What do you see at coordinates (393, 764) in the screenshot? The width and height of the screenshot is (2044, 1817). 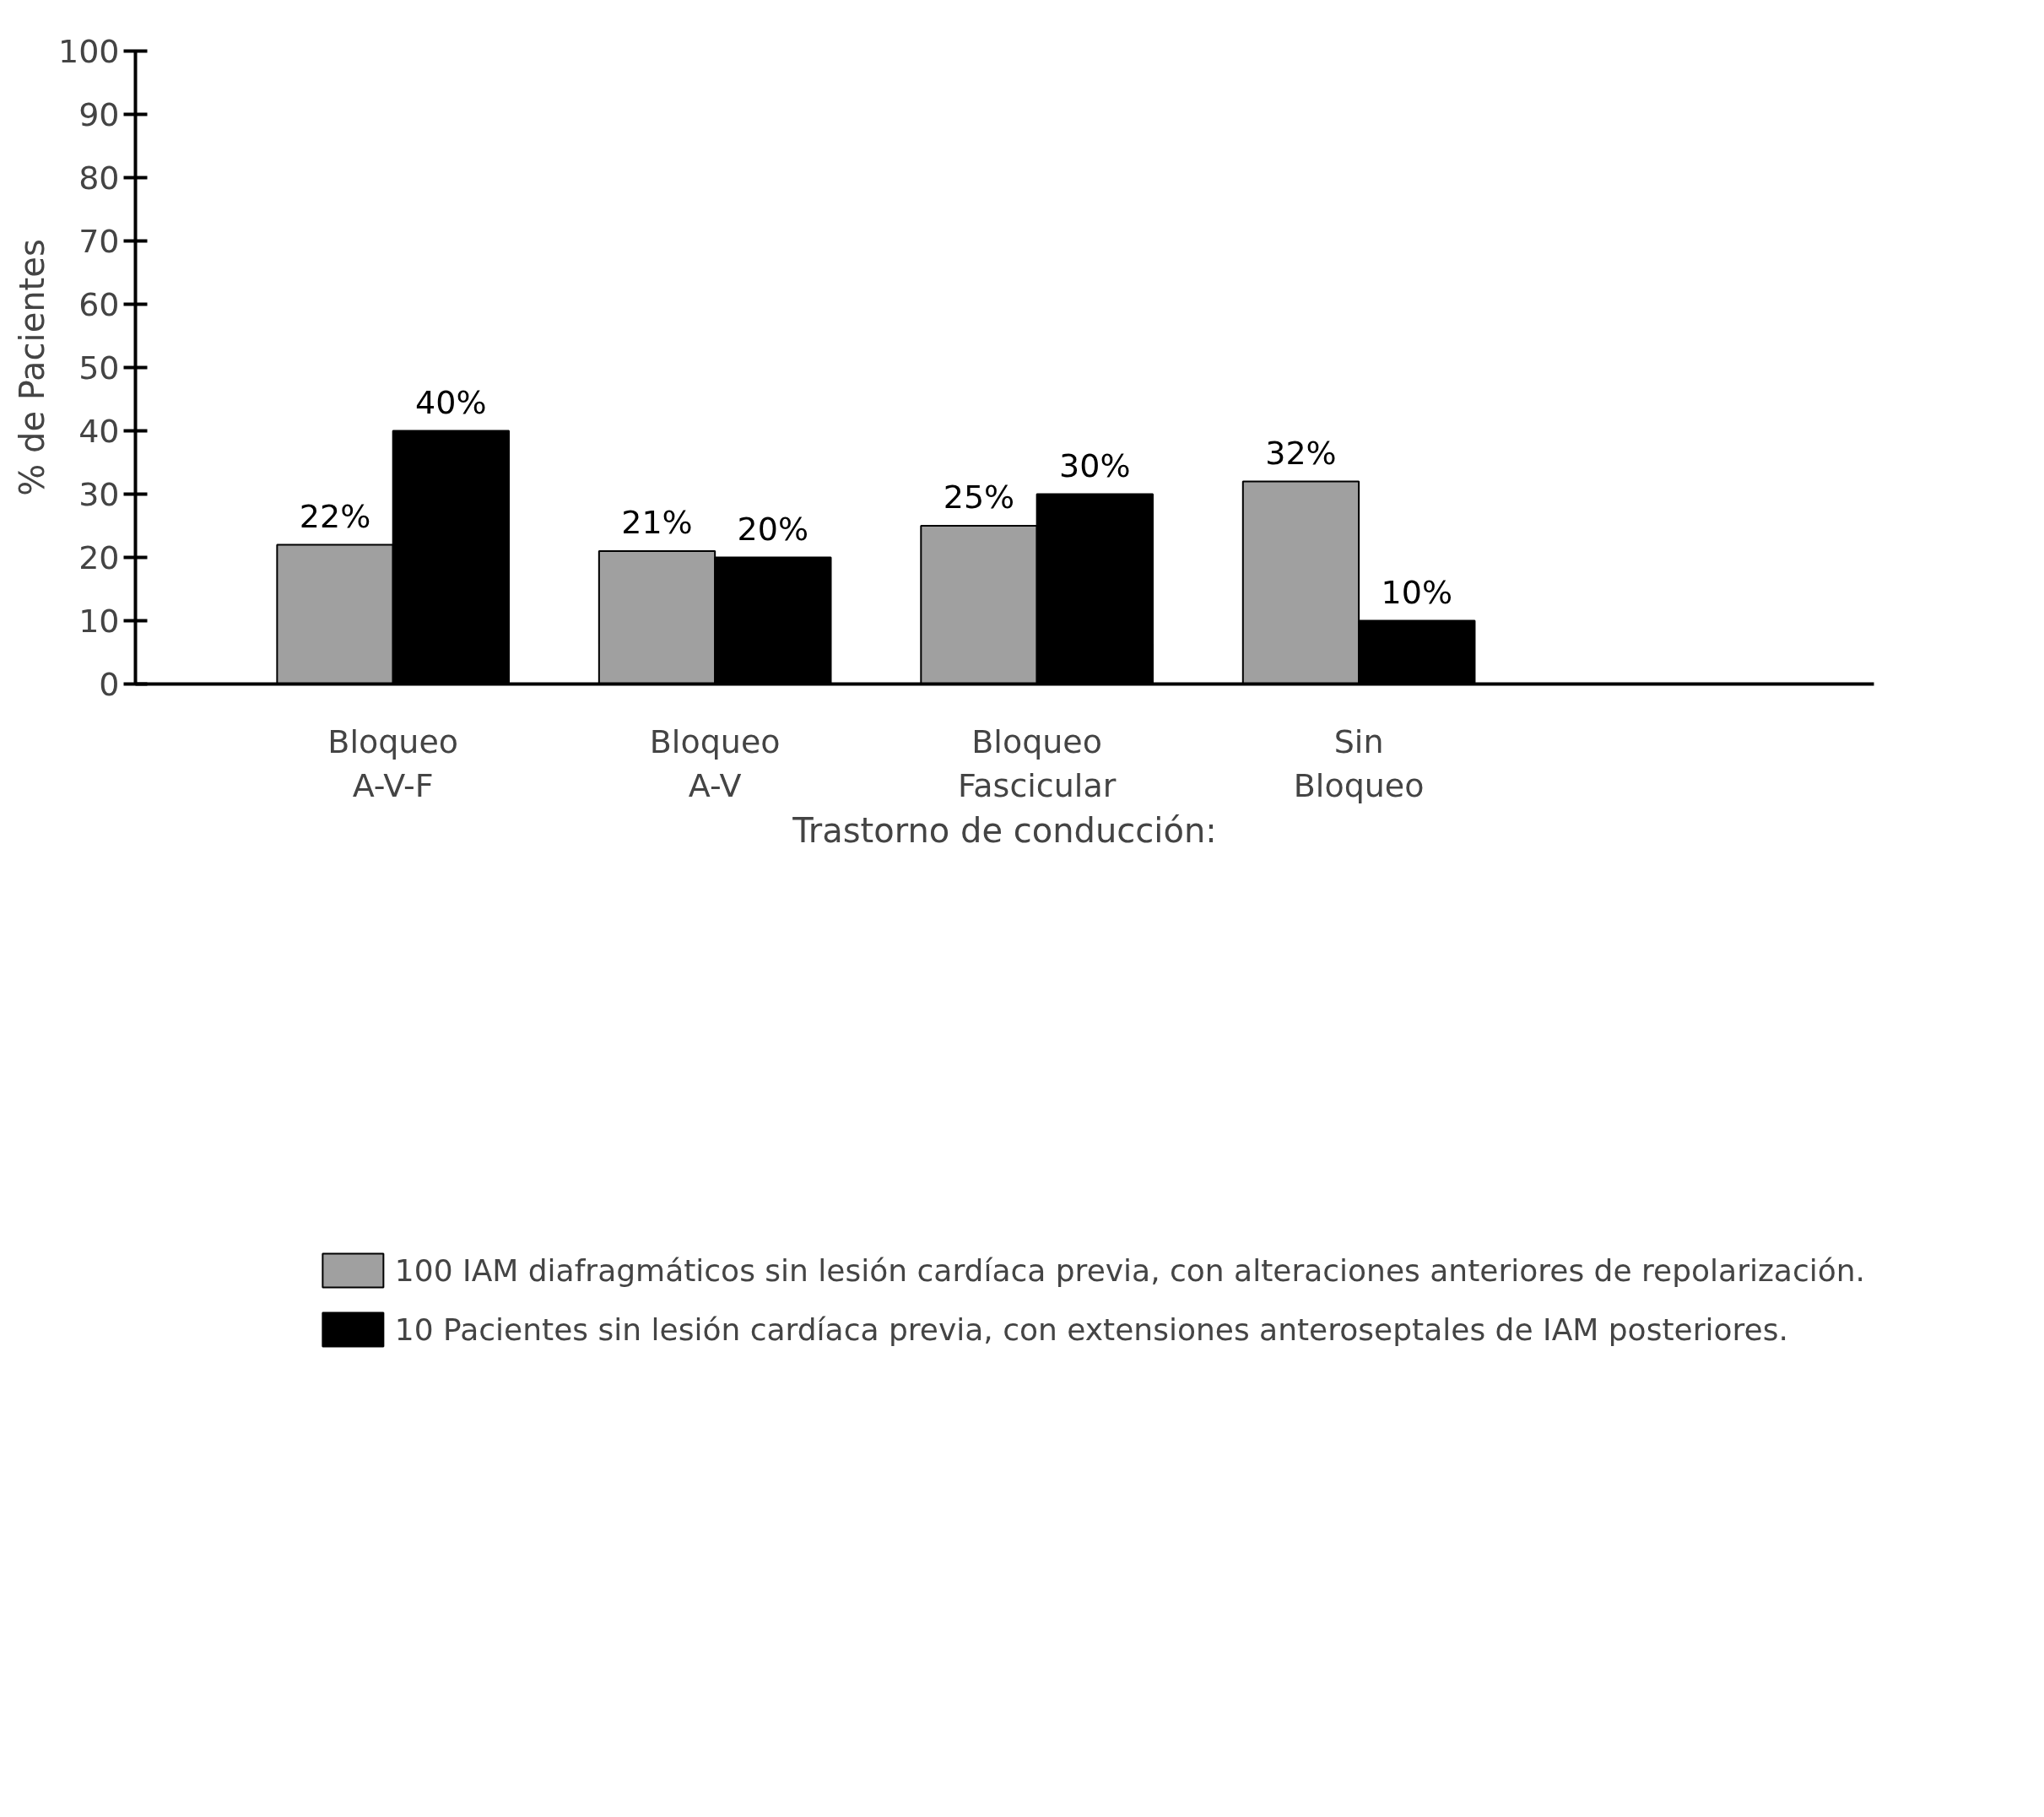 I see `x-tick-label: Bloqueo A-V-F` at bounding box center [393, 764].